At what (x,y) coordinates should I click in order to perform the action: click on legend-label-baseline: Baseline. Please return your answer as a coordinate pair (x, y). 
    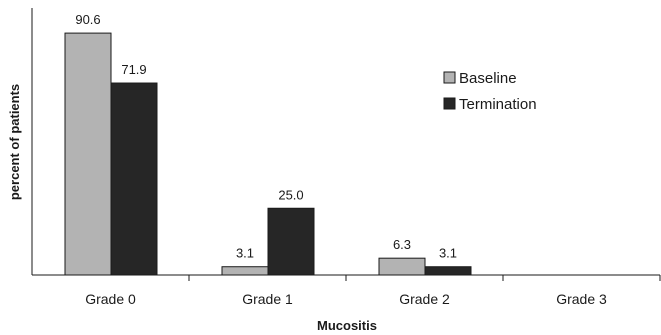
    Looking at the image, I should click on (488, 78).